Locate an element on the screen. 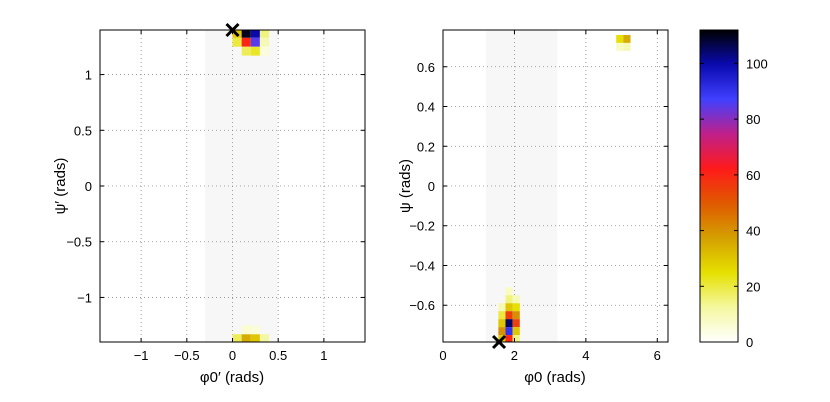 The width and height of the screenshot is (830, 402). y-tick-label: −0.5 is located at coordinates (79, 242).